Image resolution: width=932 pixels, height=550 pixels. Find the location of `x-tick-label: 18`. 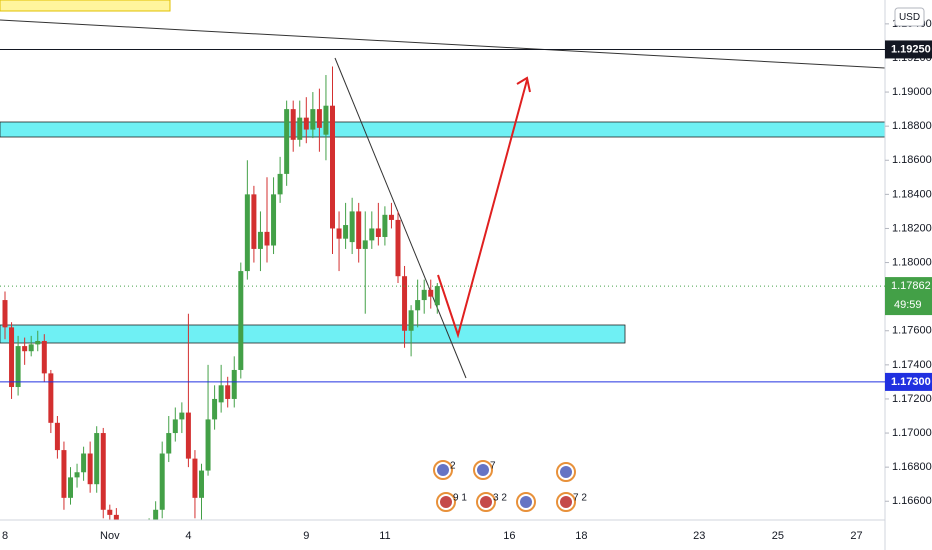

x-tick-label: 18 is located at coordinates (581, 536).